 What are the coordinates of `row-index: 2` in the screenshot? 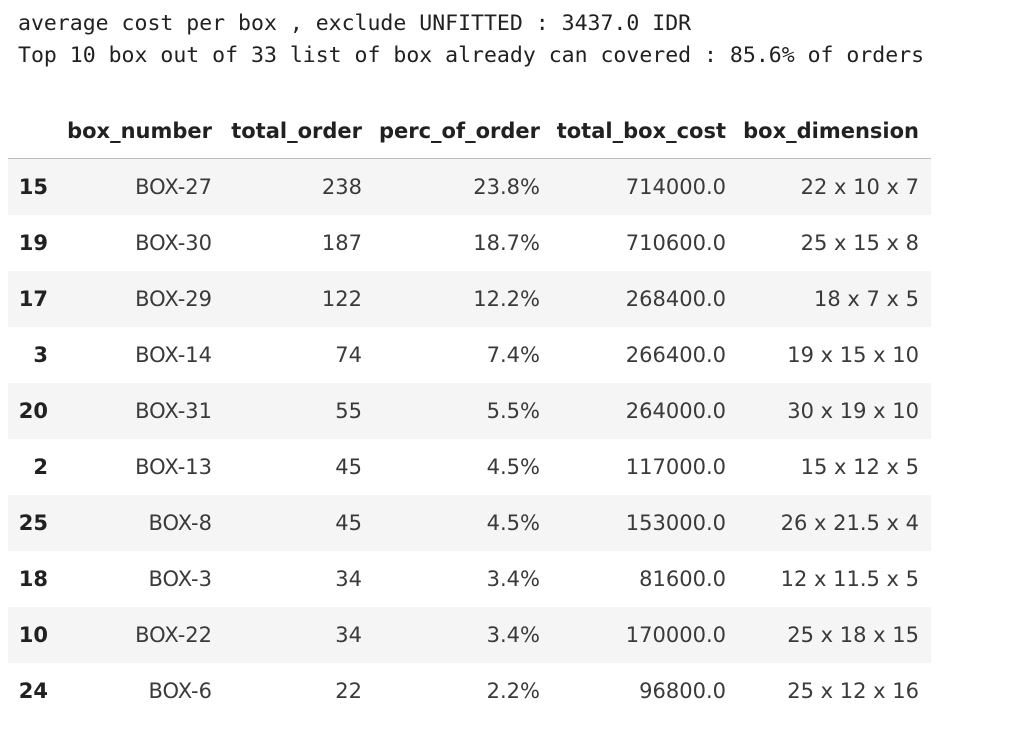 It's located at (40, 466).